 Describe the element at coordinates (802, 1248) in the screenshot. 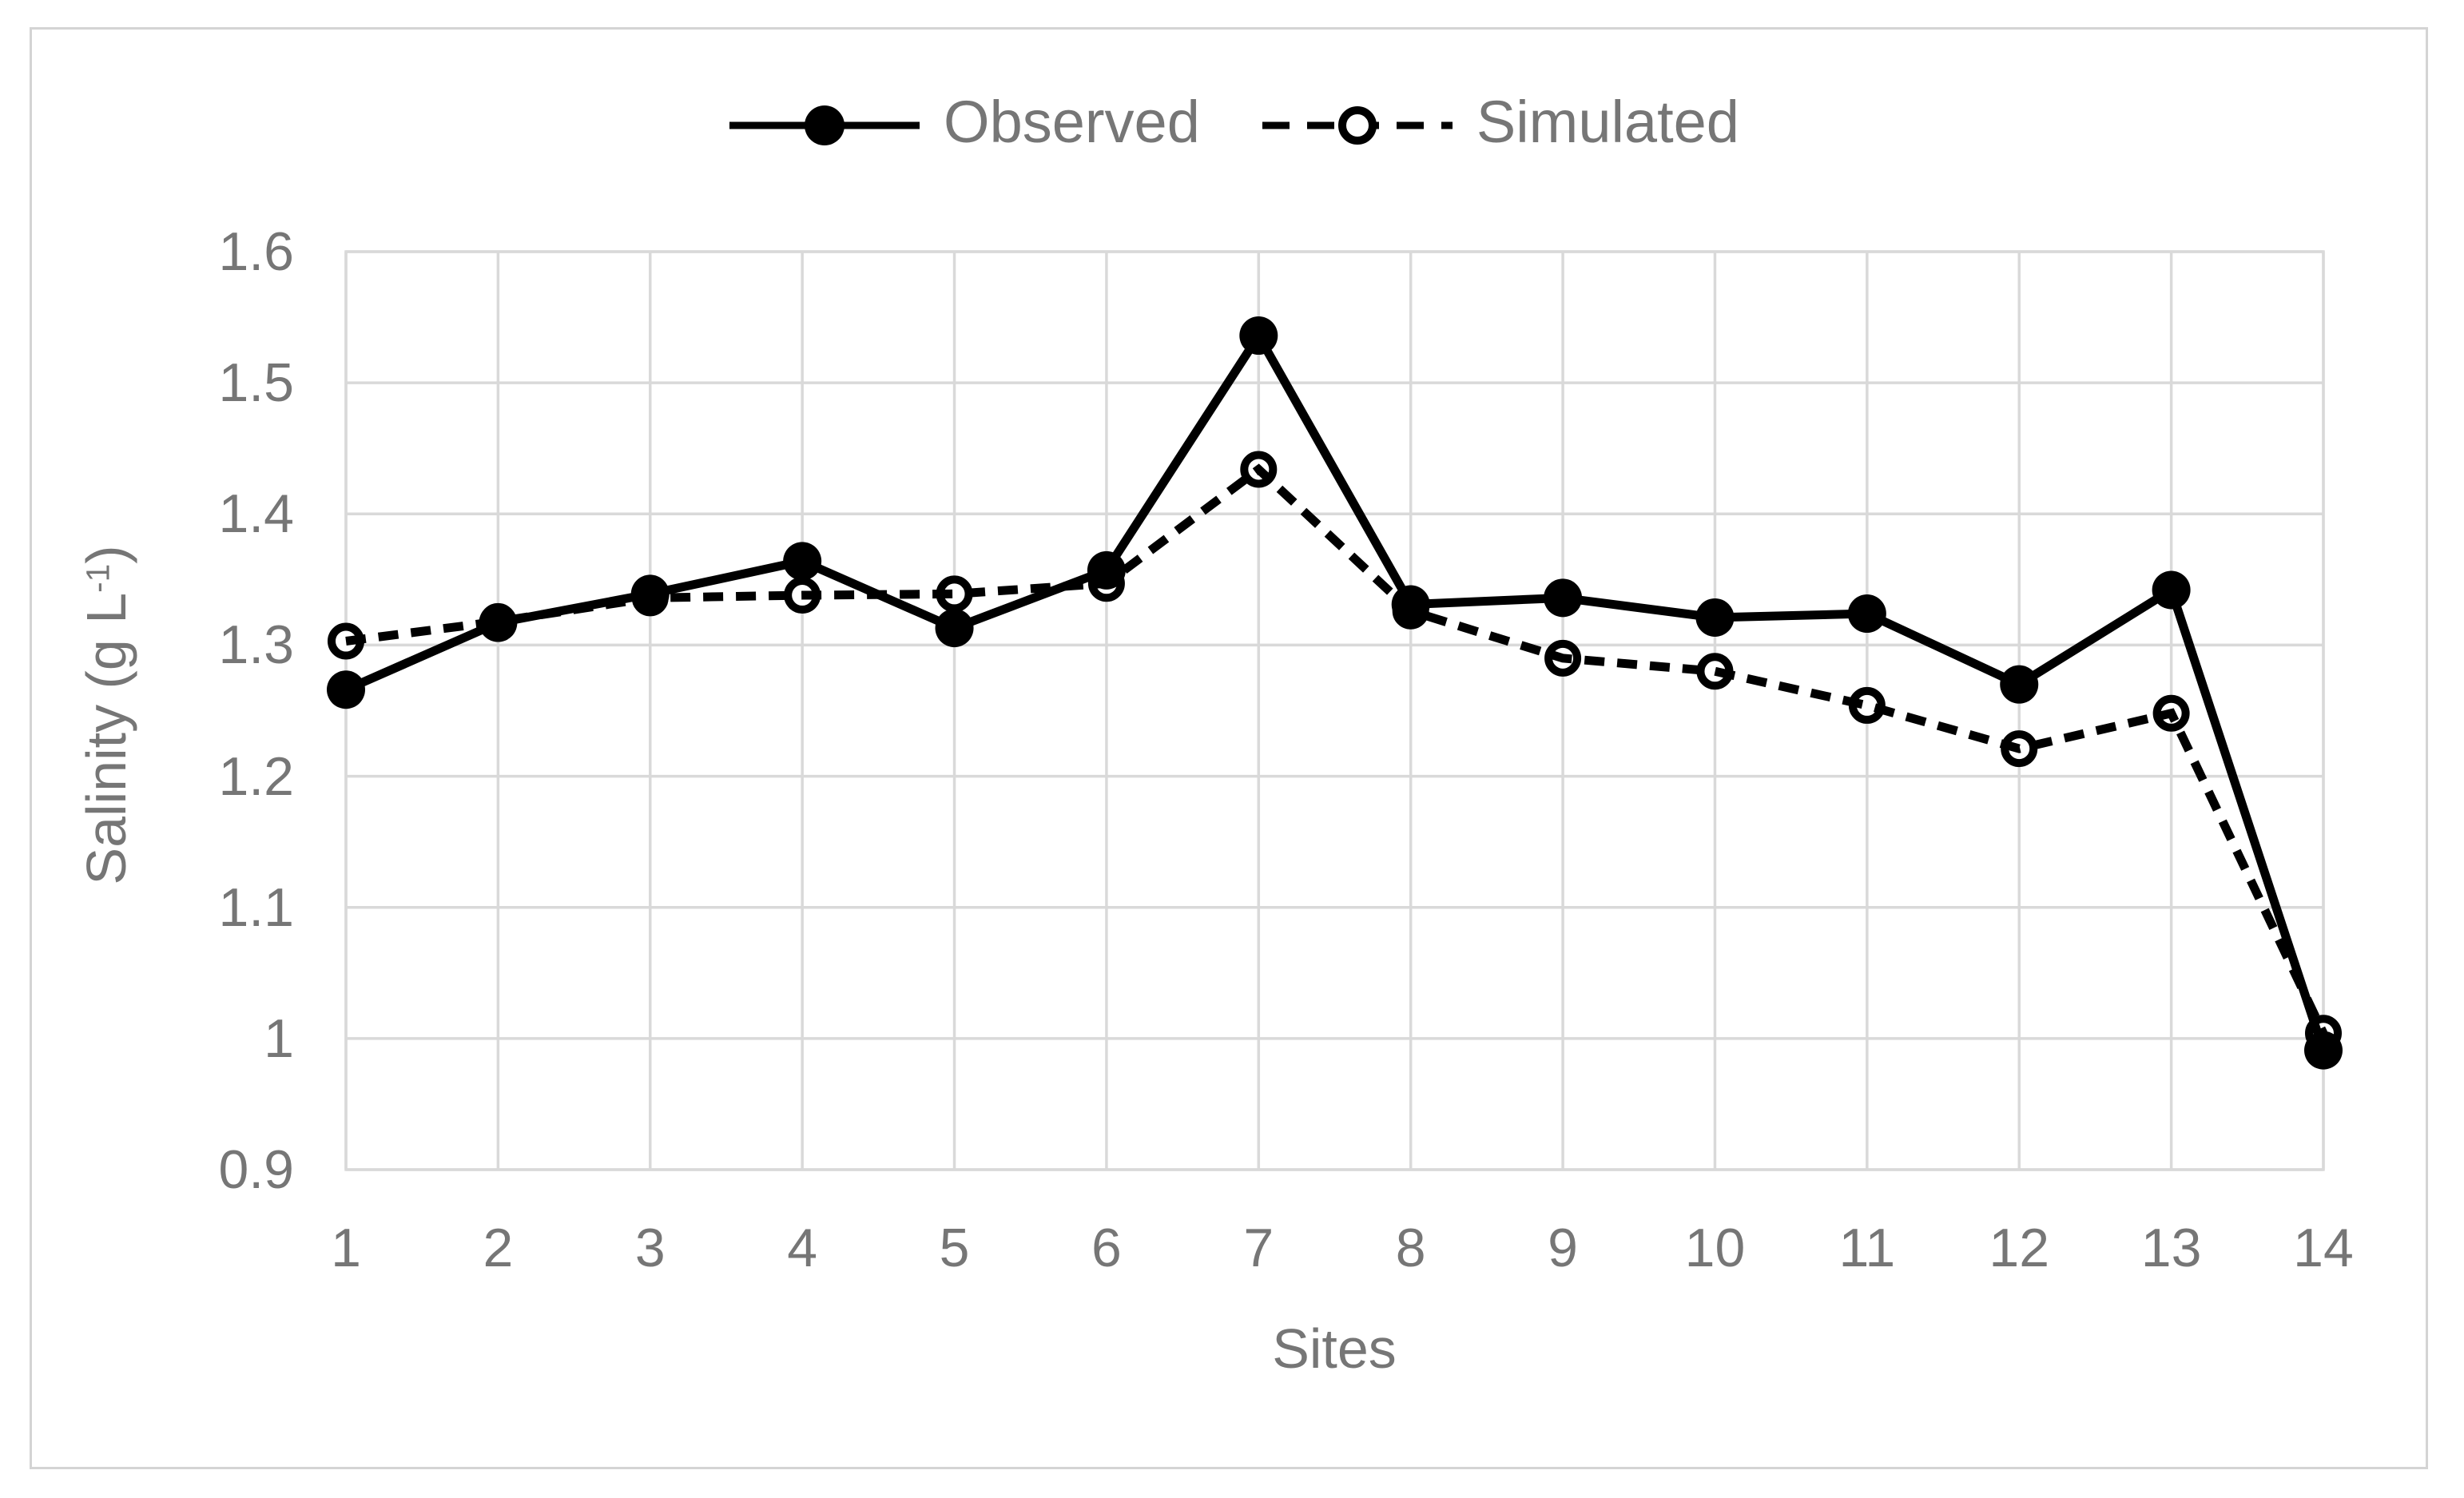

I see `x-tick-label: 4` at that location.